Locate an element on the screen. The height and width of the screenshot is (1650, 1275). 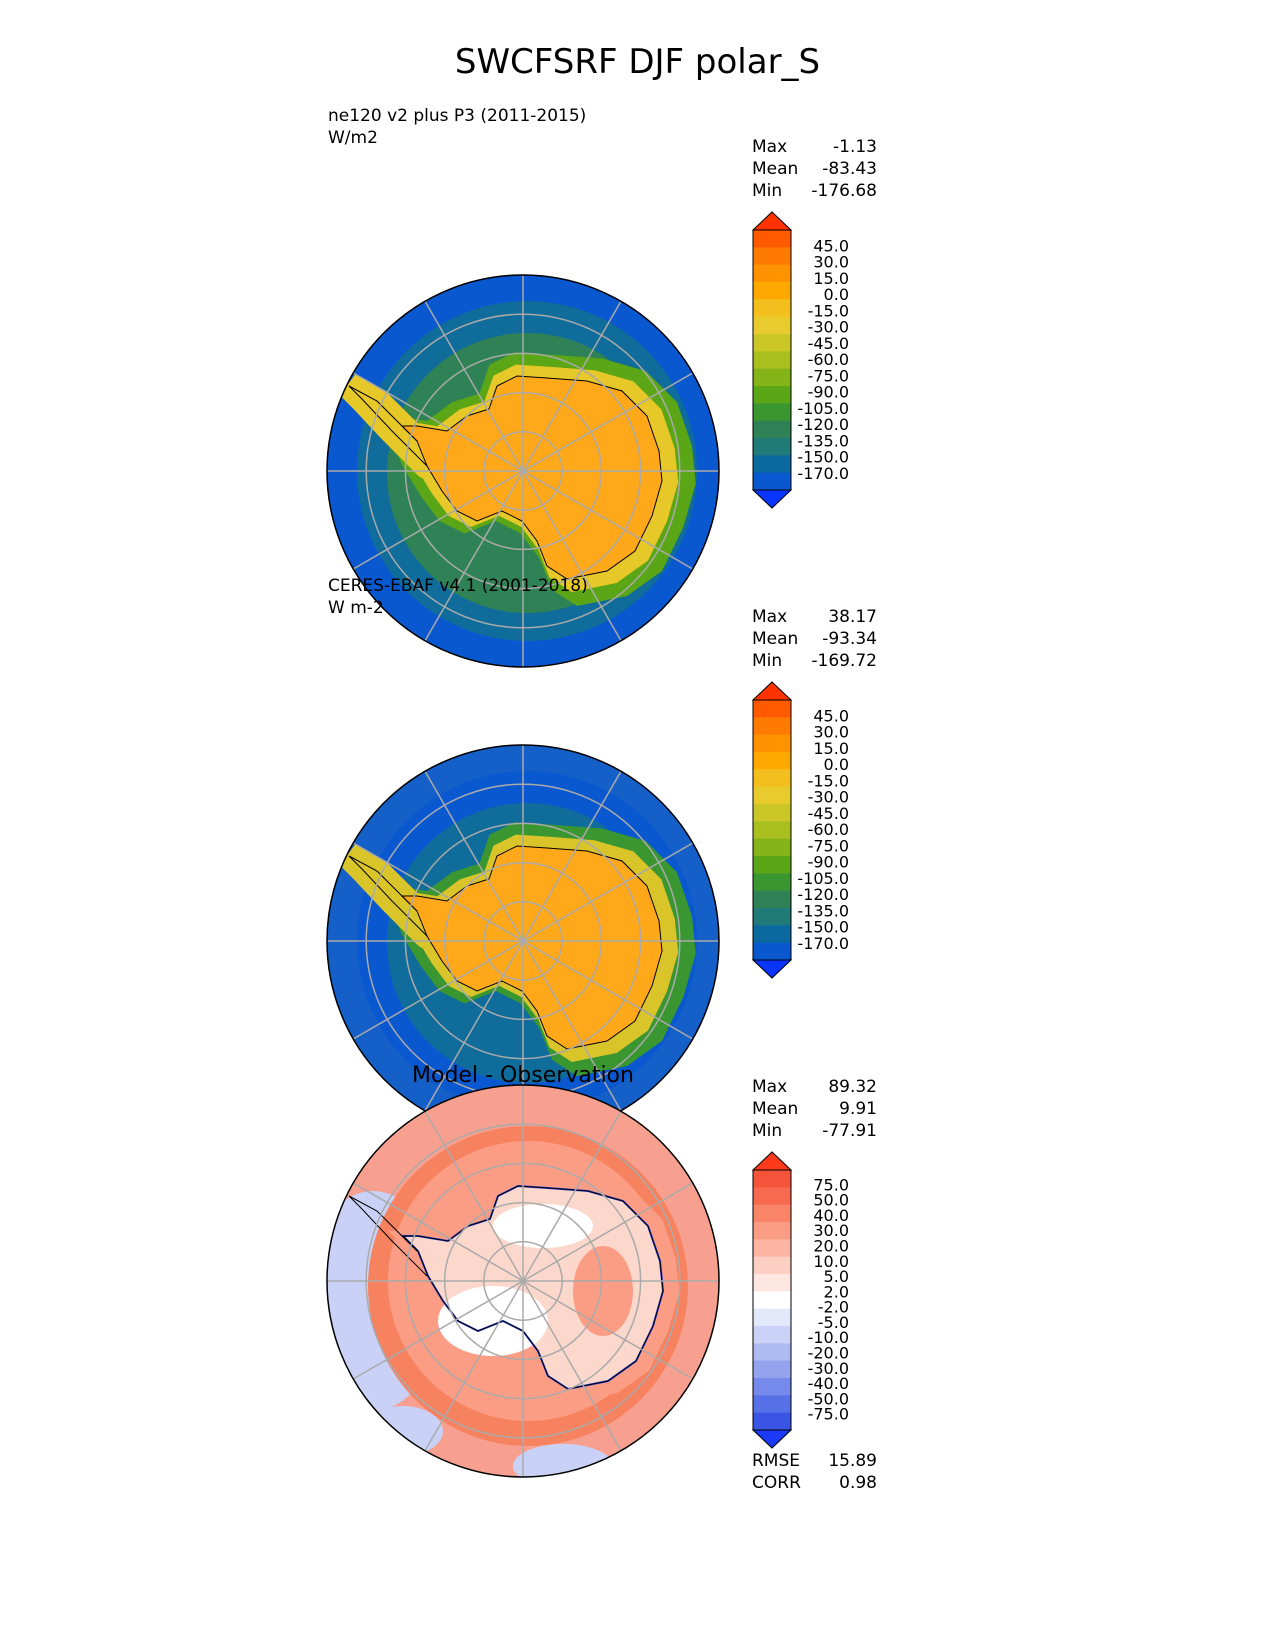
stat-value: -93.34 is located at coordinates (849, 639).